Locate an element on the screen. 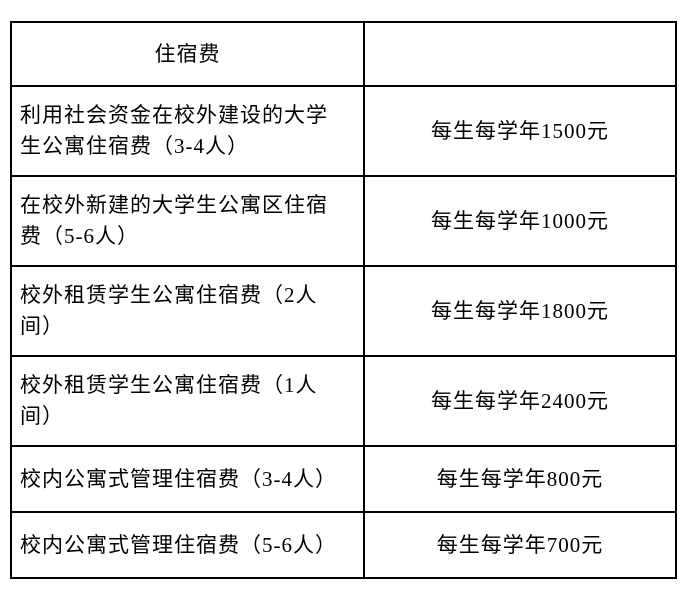 This screenshot has height=597, width=685. fee-item-cell: 在校外新建的大学生公寓区住宿费（5-6人） is located at coordinates (187, 221).